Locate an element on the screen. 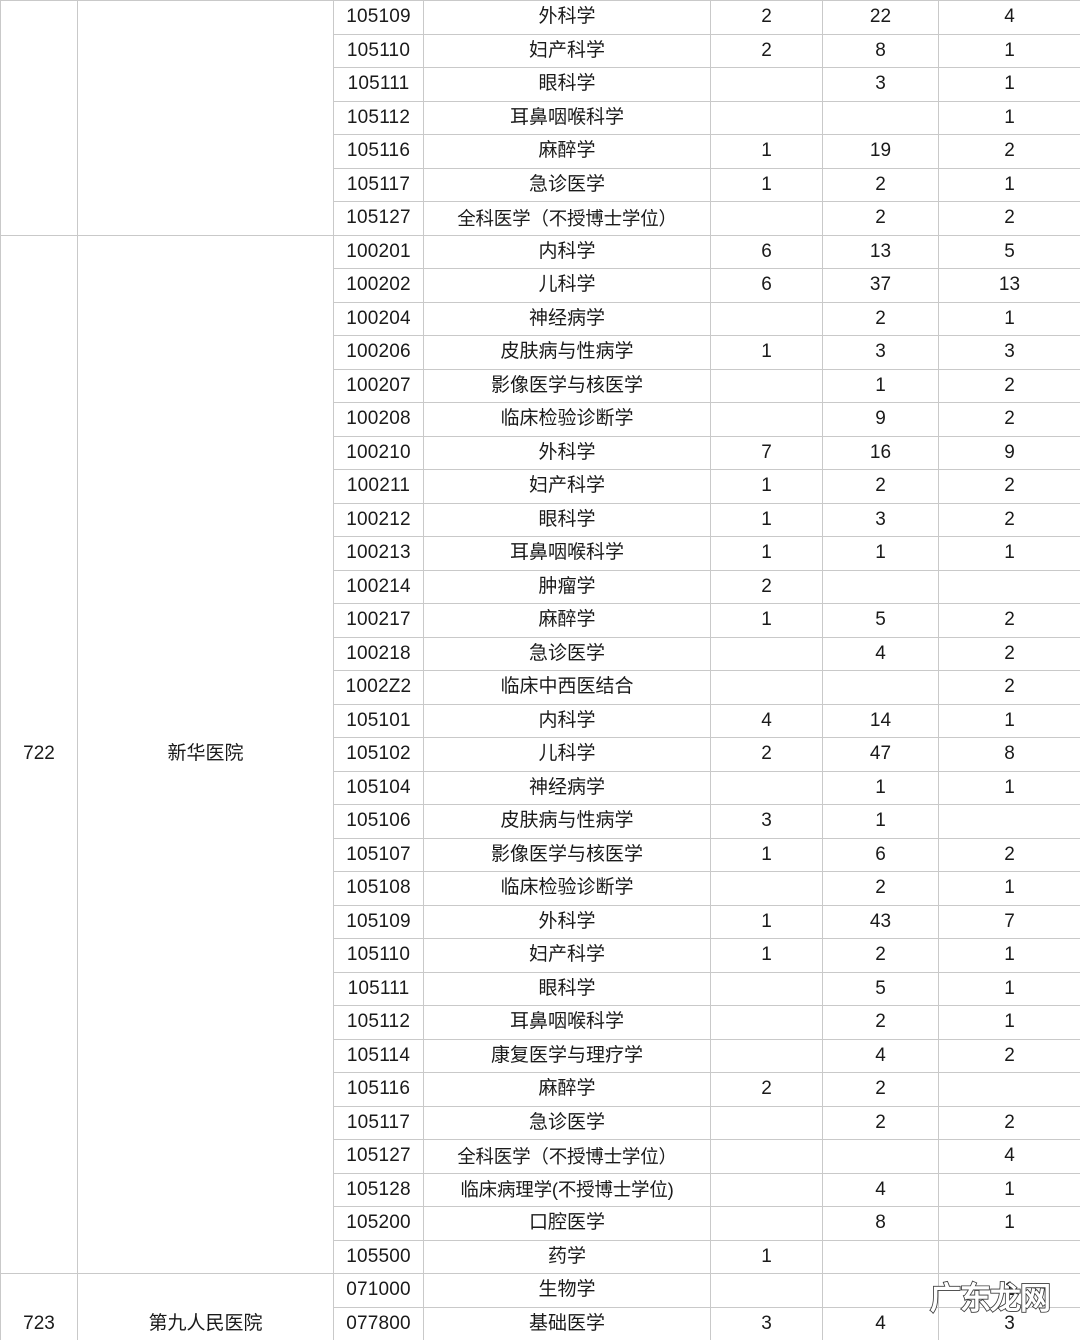  major-name-cell: 药学 is located at coordinates (567, 1256).